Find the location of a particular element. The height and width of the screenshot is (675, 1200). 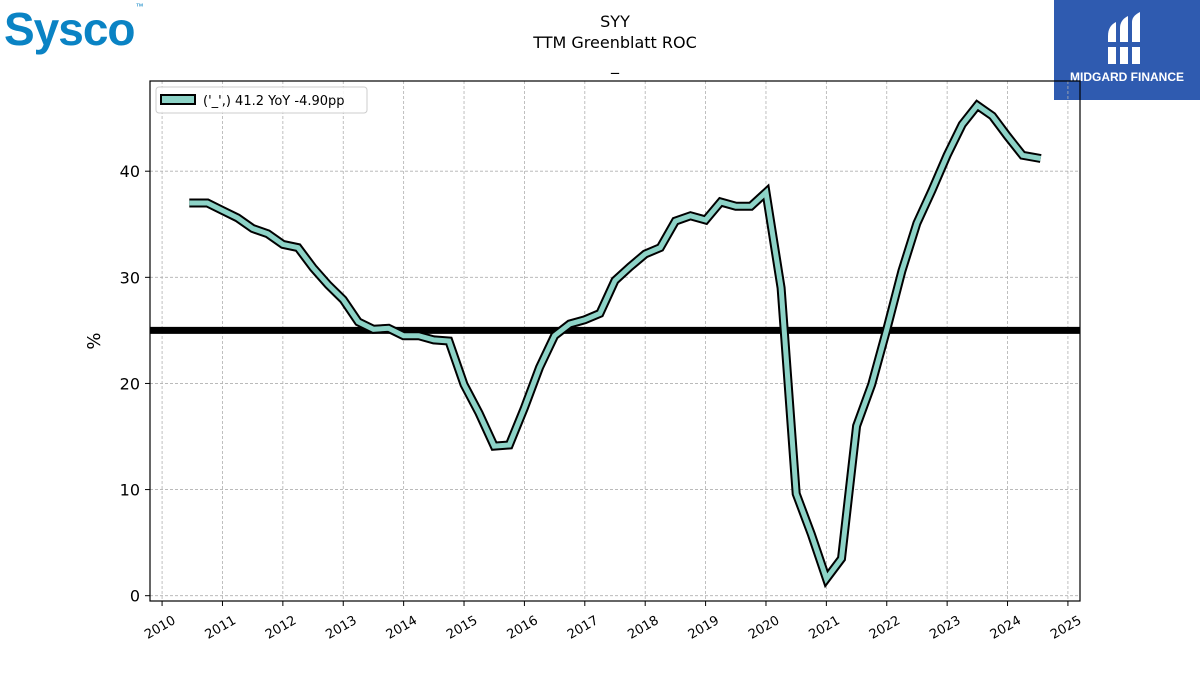

legend-box is located at coordinates (261, 100).